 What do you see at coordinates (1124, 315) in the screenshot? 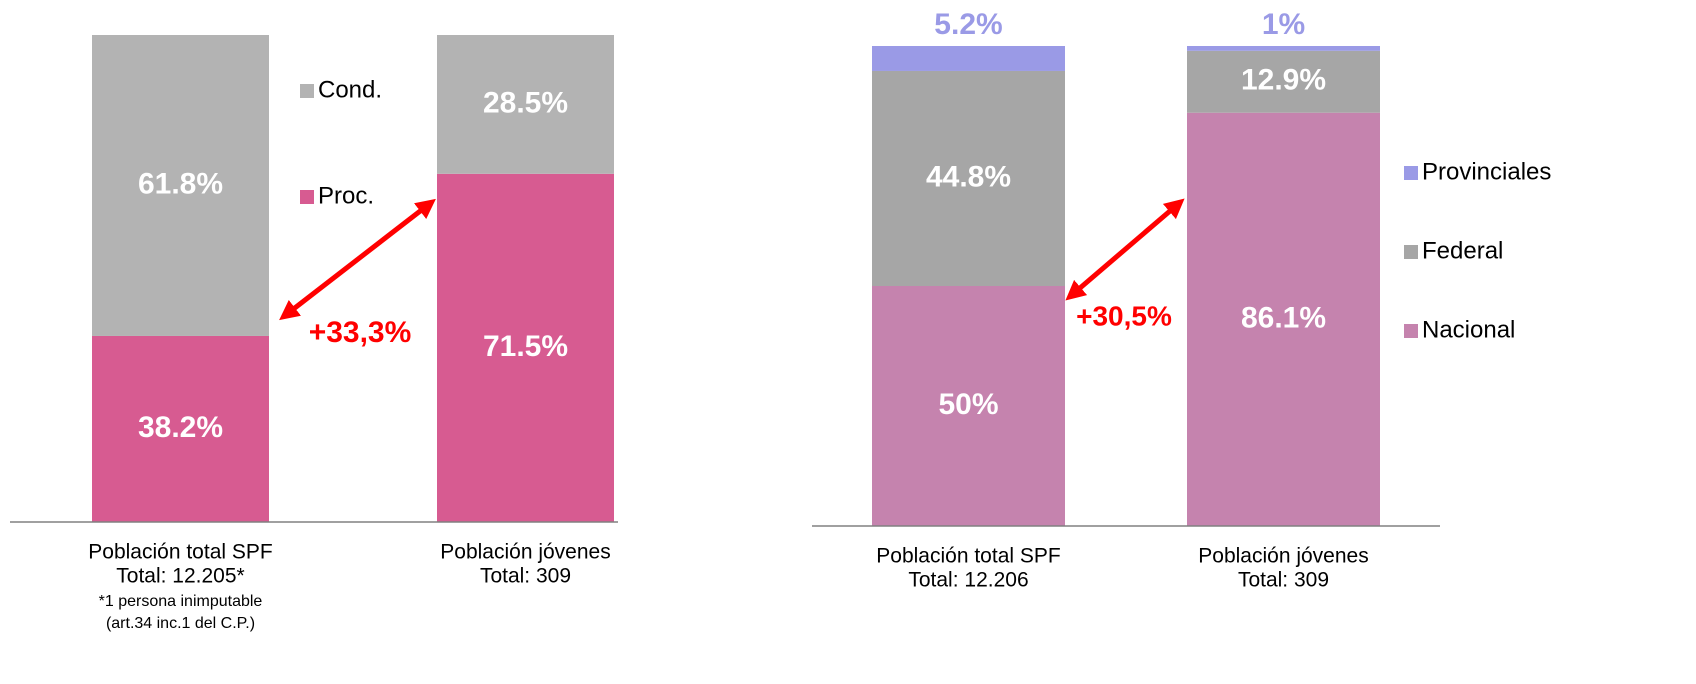
I see `annotation: +30,5%` at bounding box center [1124, 315].